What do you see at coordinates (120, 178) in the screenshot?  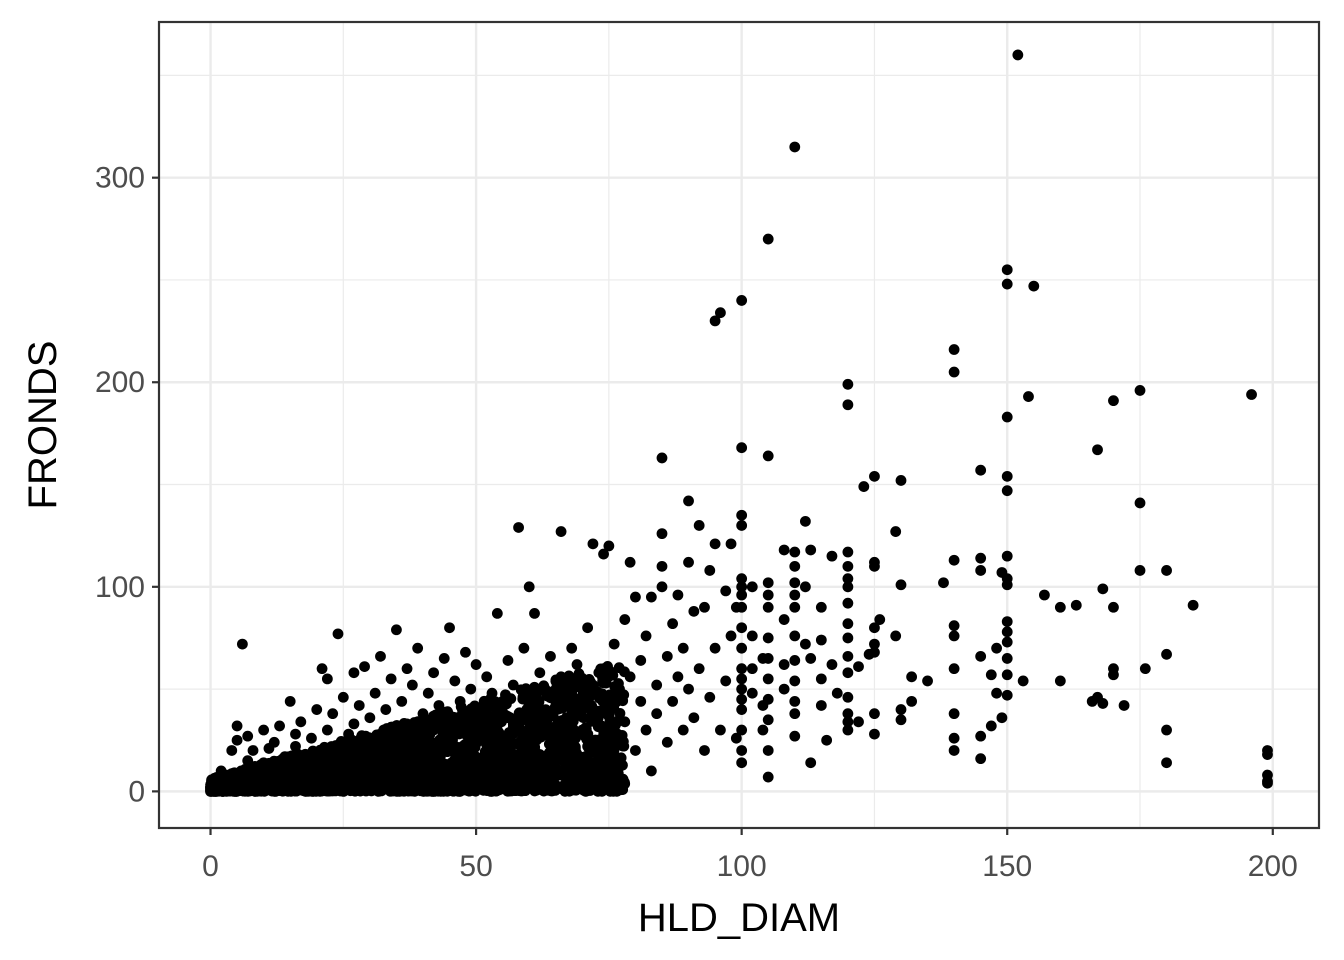 I see `y-tick-label: 300` at bounding box center [120, 178].